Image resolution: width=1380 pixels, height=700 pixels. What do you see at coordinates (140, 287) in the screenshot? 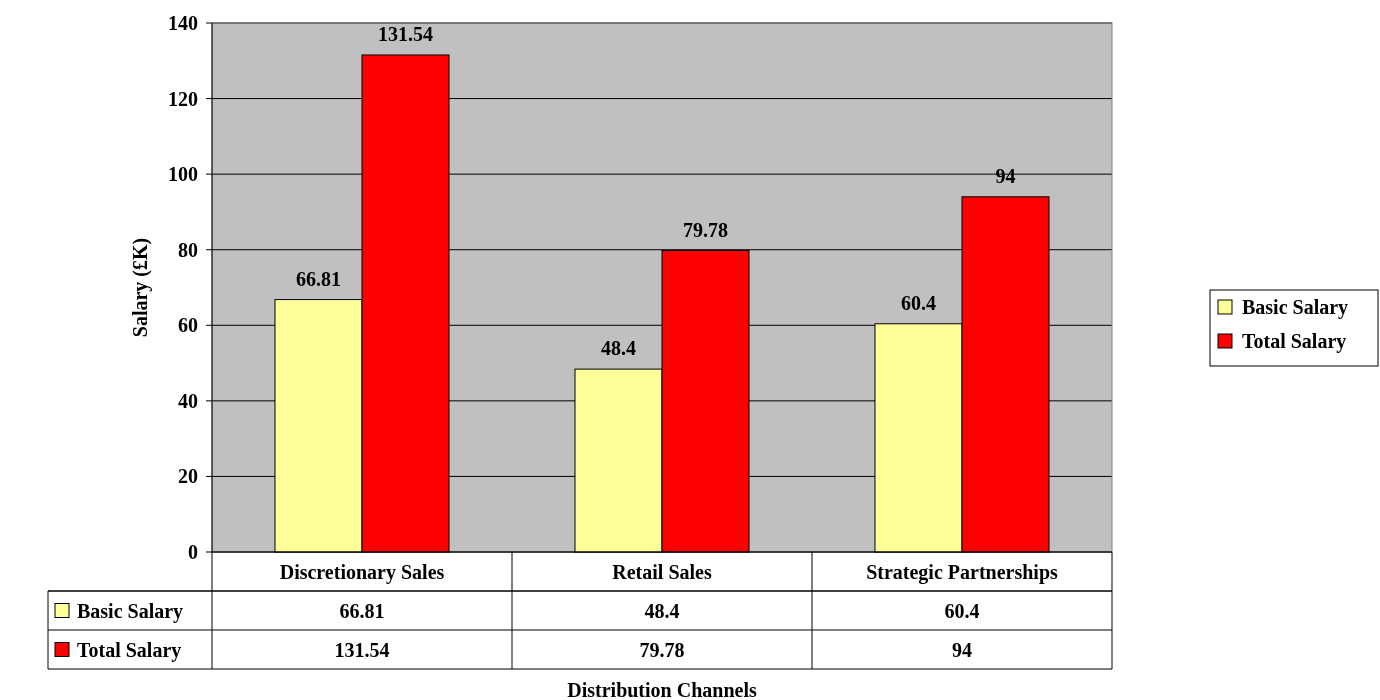
I see `y-axis-title: Salary (£K)` at bounding box center [140, 287].